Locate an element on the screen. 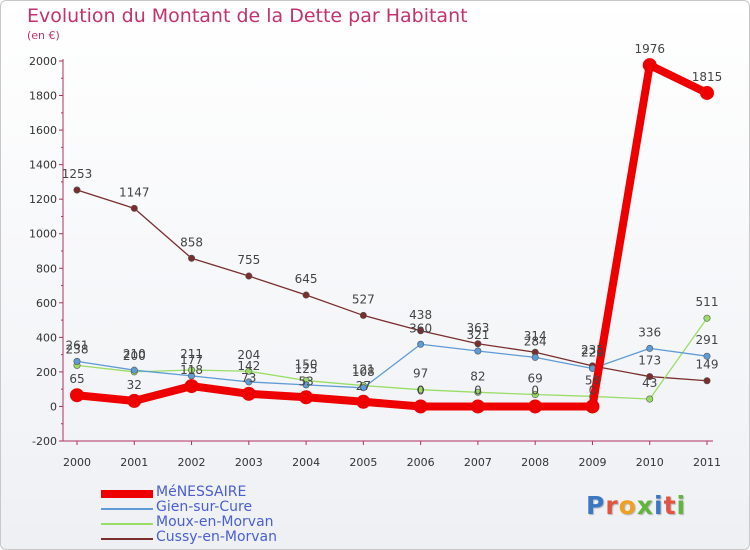 Image resolution: width=750 pixels, height=550 pixels. data-label: 321 is located at coordinates (477, 335).